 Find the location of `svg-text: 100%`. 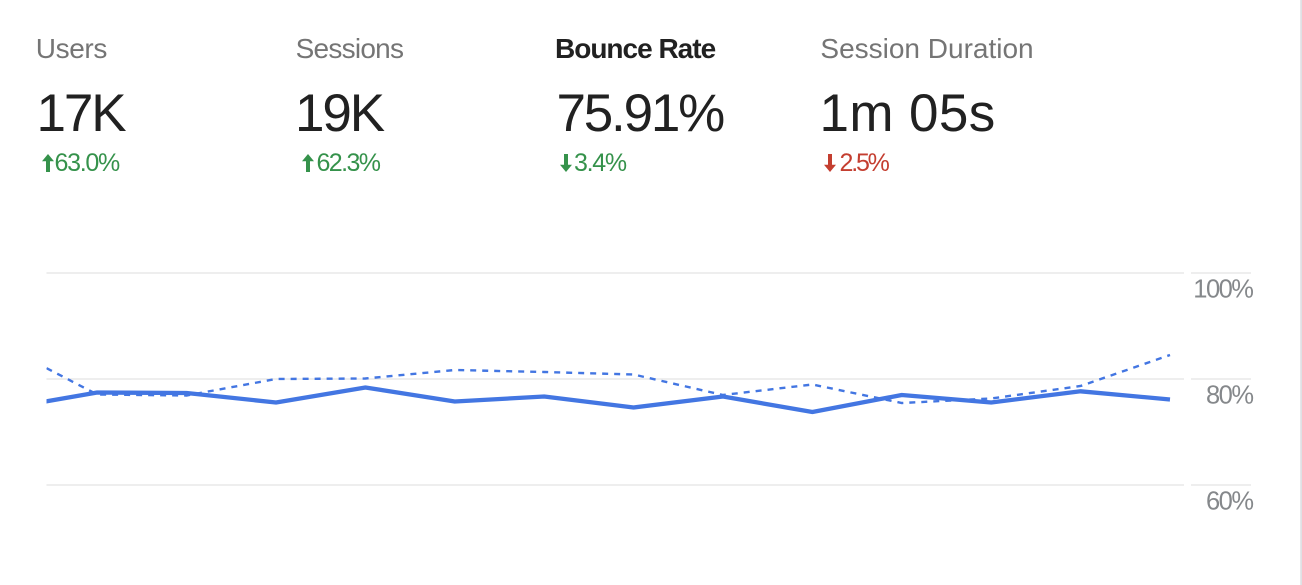

svg-text: 100% is located at coordinates (1223, 290).